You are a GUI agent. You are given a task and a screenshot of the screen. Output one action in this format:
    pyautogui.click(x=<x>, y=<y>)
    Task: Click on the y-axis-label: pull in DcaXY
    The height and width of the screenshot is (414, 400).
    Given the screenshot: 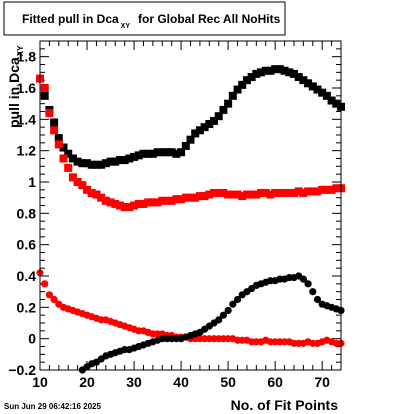 What is the action you would take?
    pyautogui.click(x=15, y=86)
    